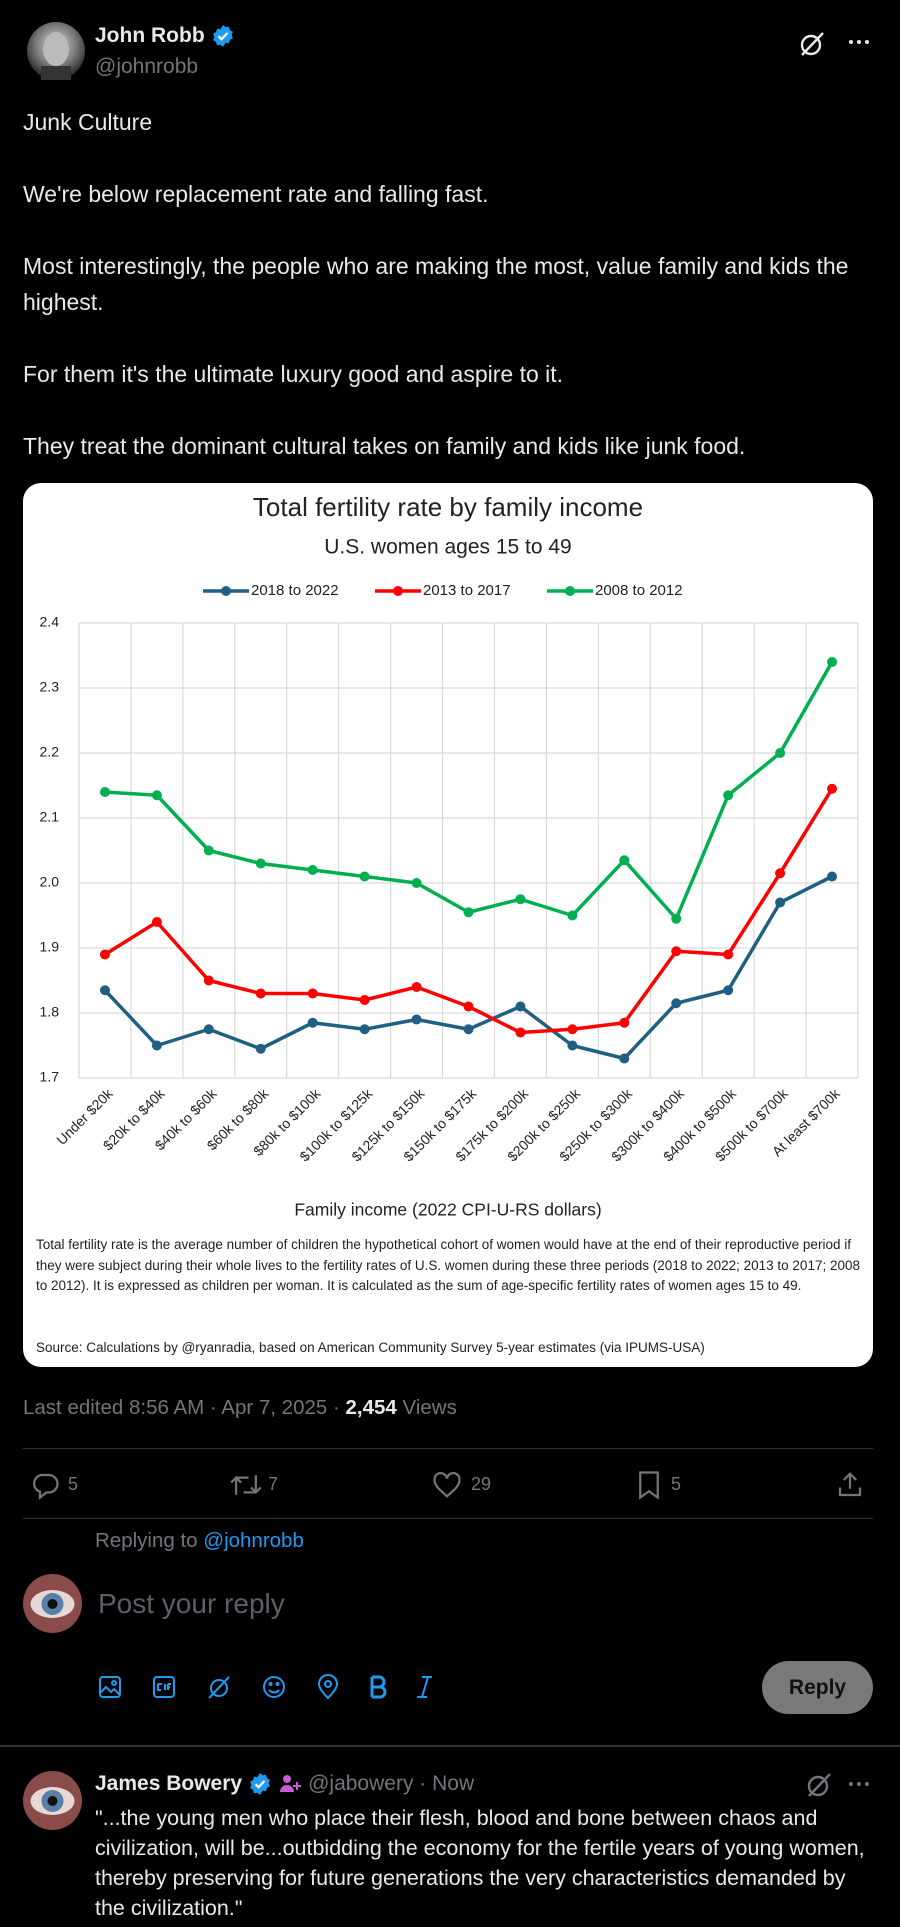 The height and width of the screenshot is (1927, 900). What do you see at coordinates (447, 1210) in the screenshot?
I see `x-axis-title: Family income (2022 CPI-U-RS dollars)` at bounding box center [447, 1210].